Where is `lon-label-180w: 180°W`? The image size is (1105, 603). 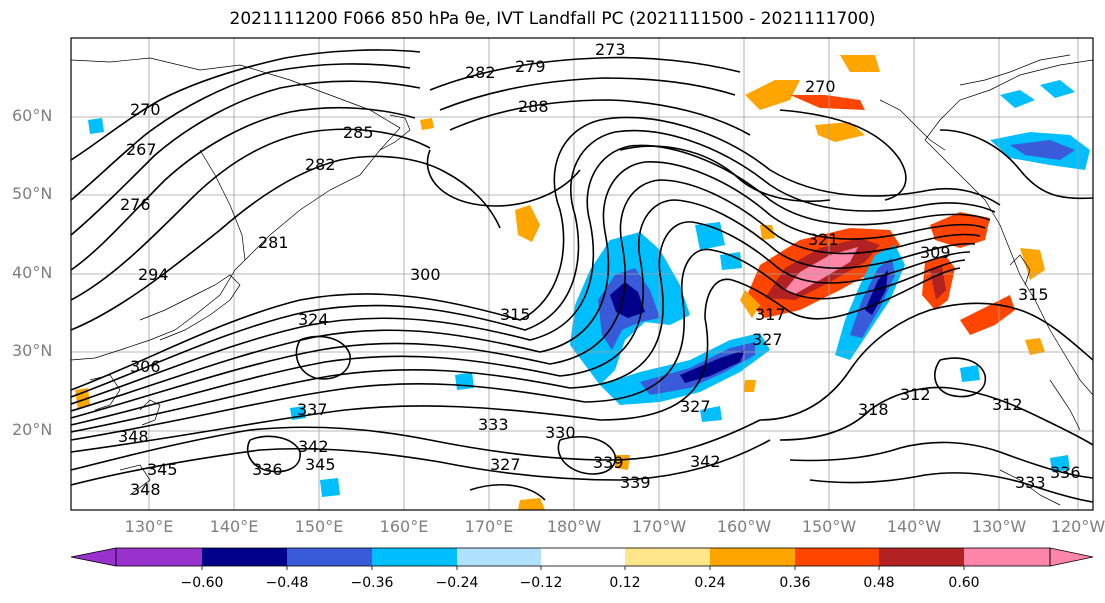
lon-label-180w: 180°W is located at coordinates (574, 526).